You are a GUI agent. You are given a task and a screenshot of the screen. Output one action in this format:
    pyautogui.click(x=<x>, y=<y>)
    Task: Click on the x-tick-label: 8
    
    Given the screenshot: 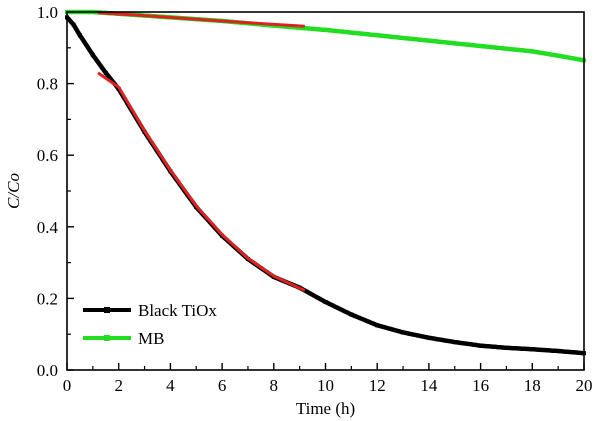 What is the action you would take?
    pyautogui.click(x=274, y=385)
    